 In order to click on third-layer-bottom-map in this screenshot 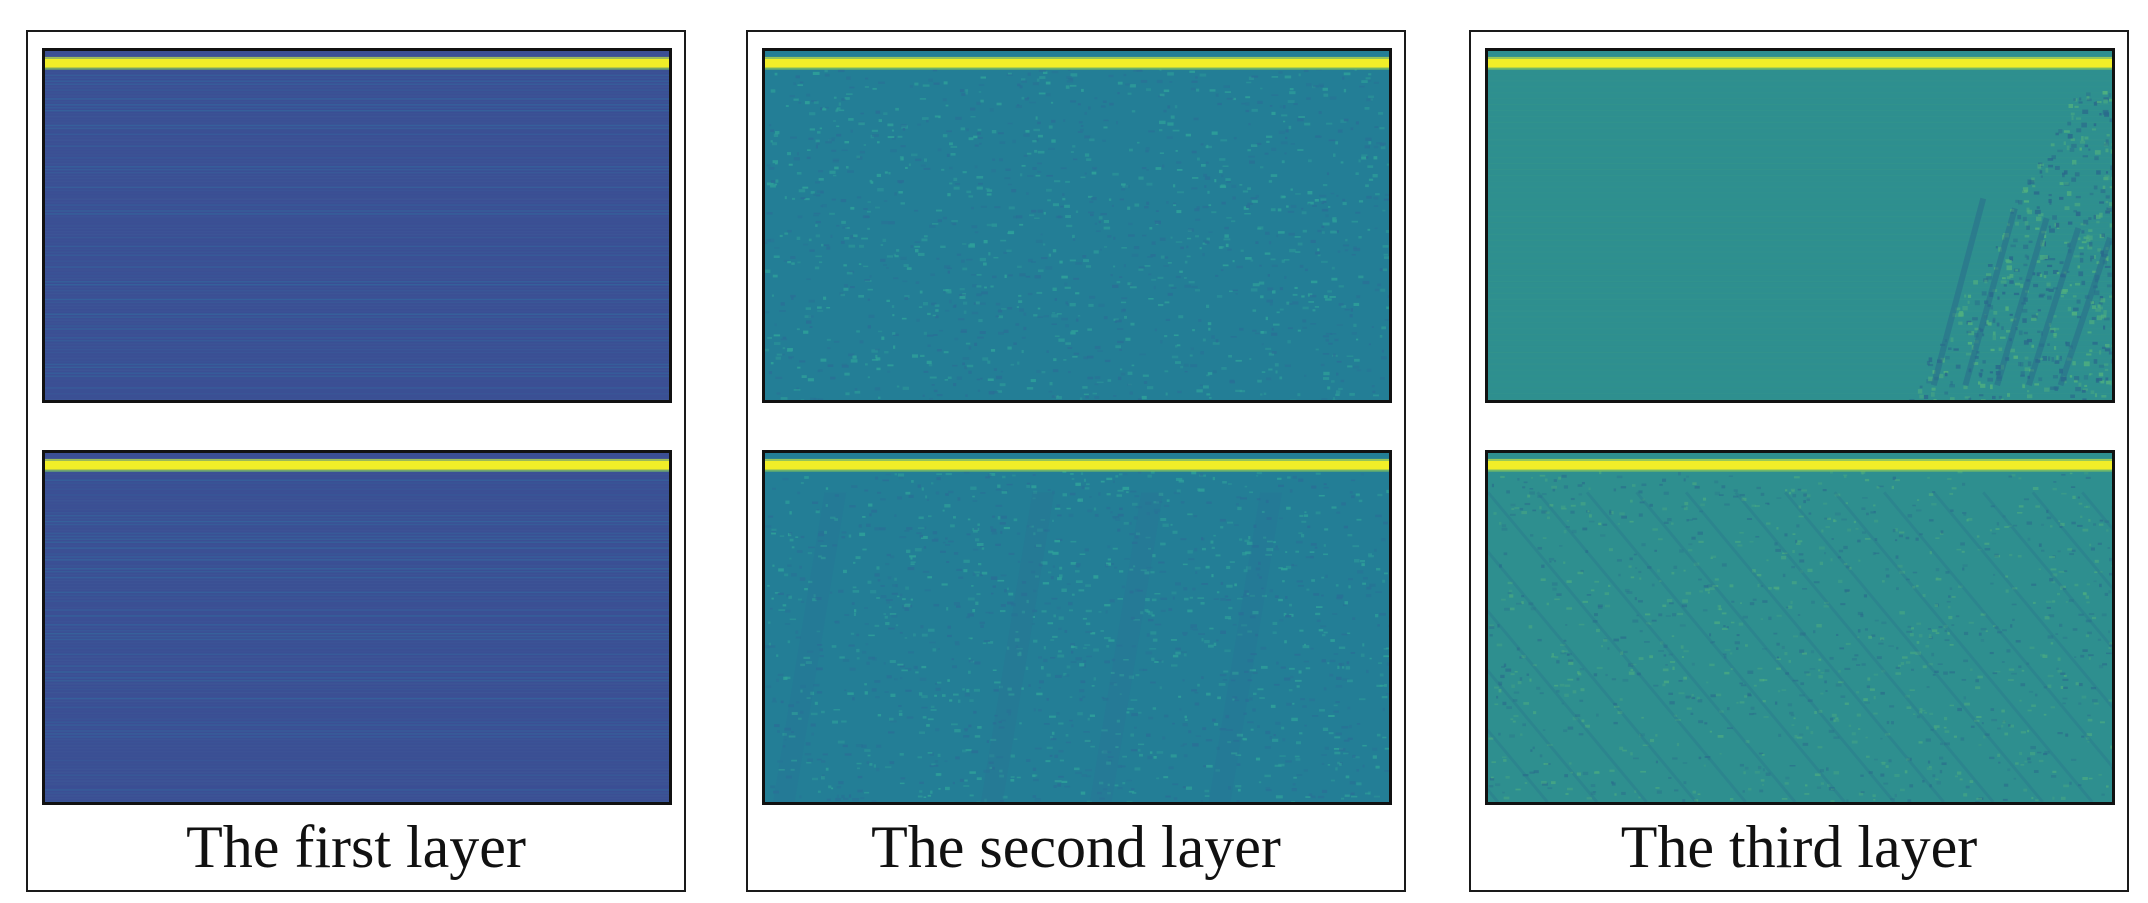, I will do `click(1800, 627)`.